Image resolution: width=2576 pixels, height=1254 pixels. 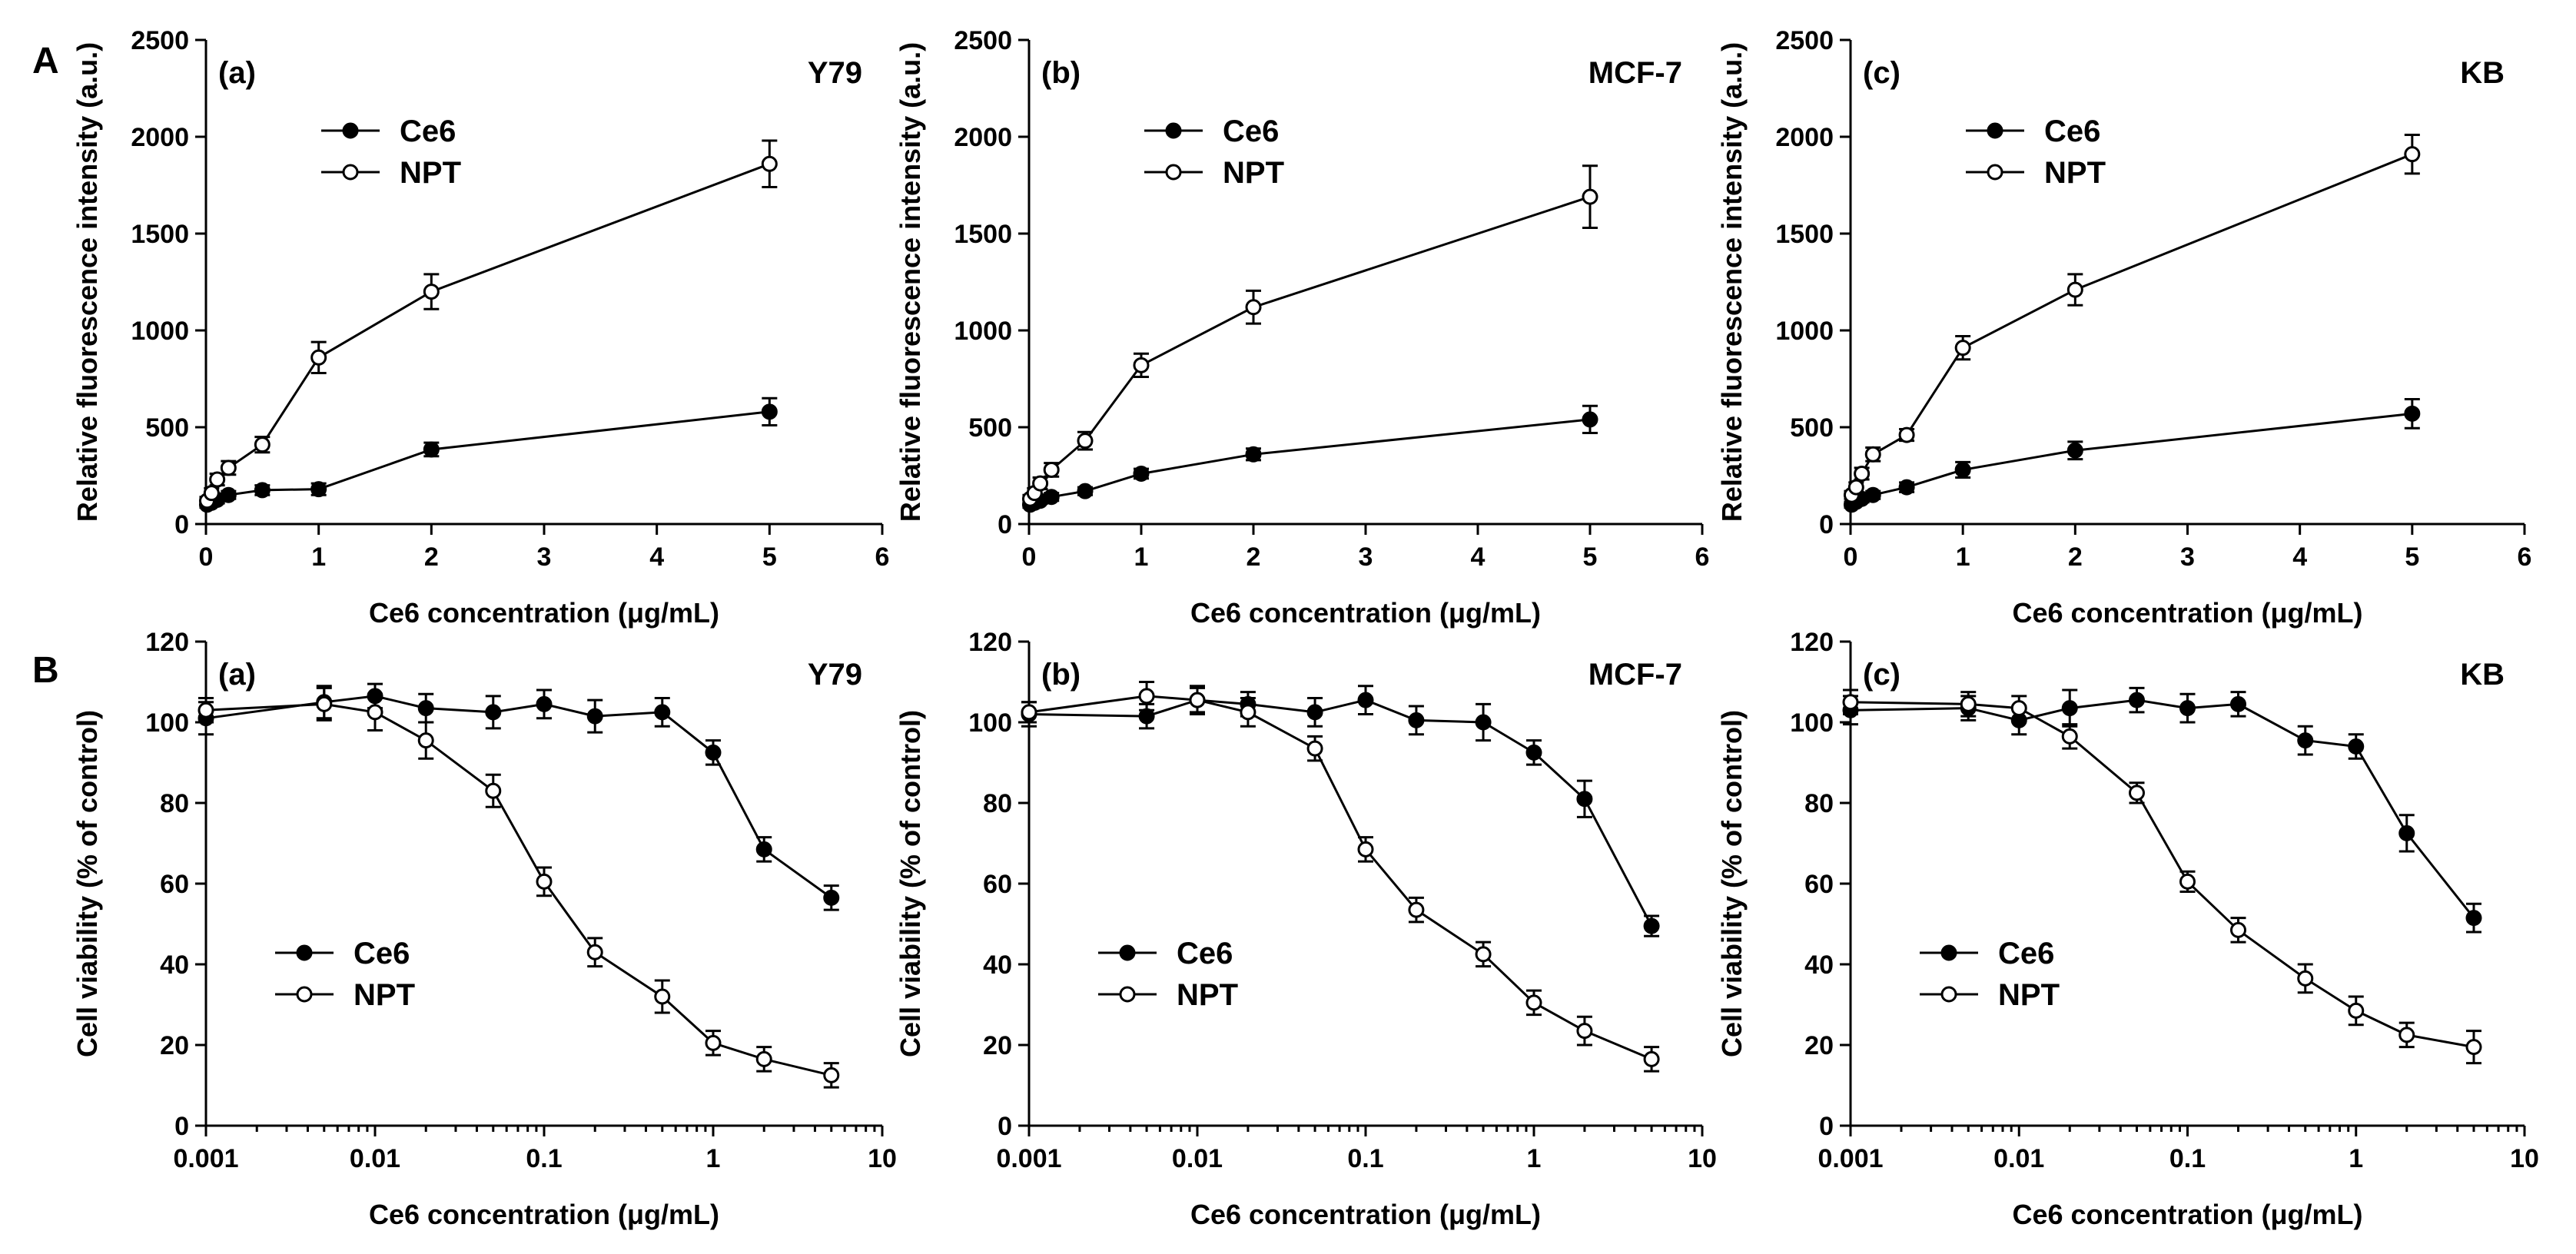 What do you see at coordinates (2018, 1158) in the screenshot?
I see `x-tick-label: 0.01` at bounding box center [2018, 1158].